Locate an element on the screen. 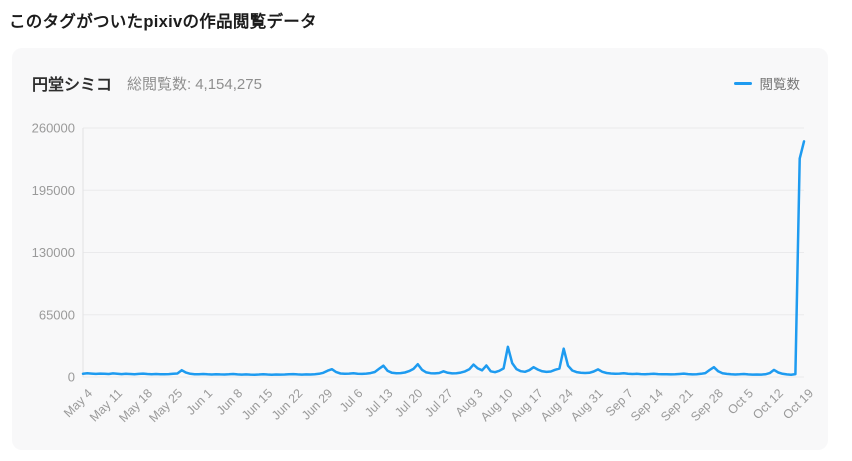 The width and height of the screenshot is (852, 461). y-tick-label: 0 is located at coordinates (71, 377).